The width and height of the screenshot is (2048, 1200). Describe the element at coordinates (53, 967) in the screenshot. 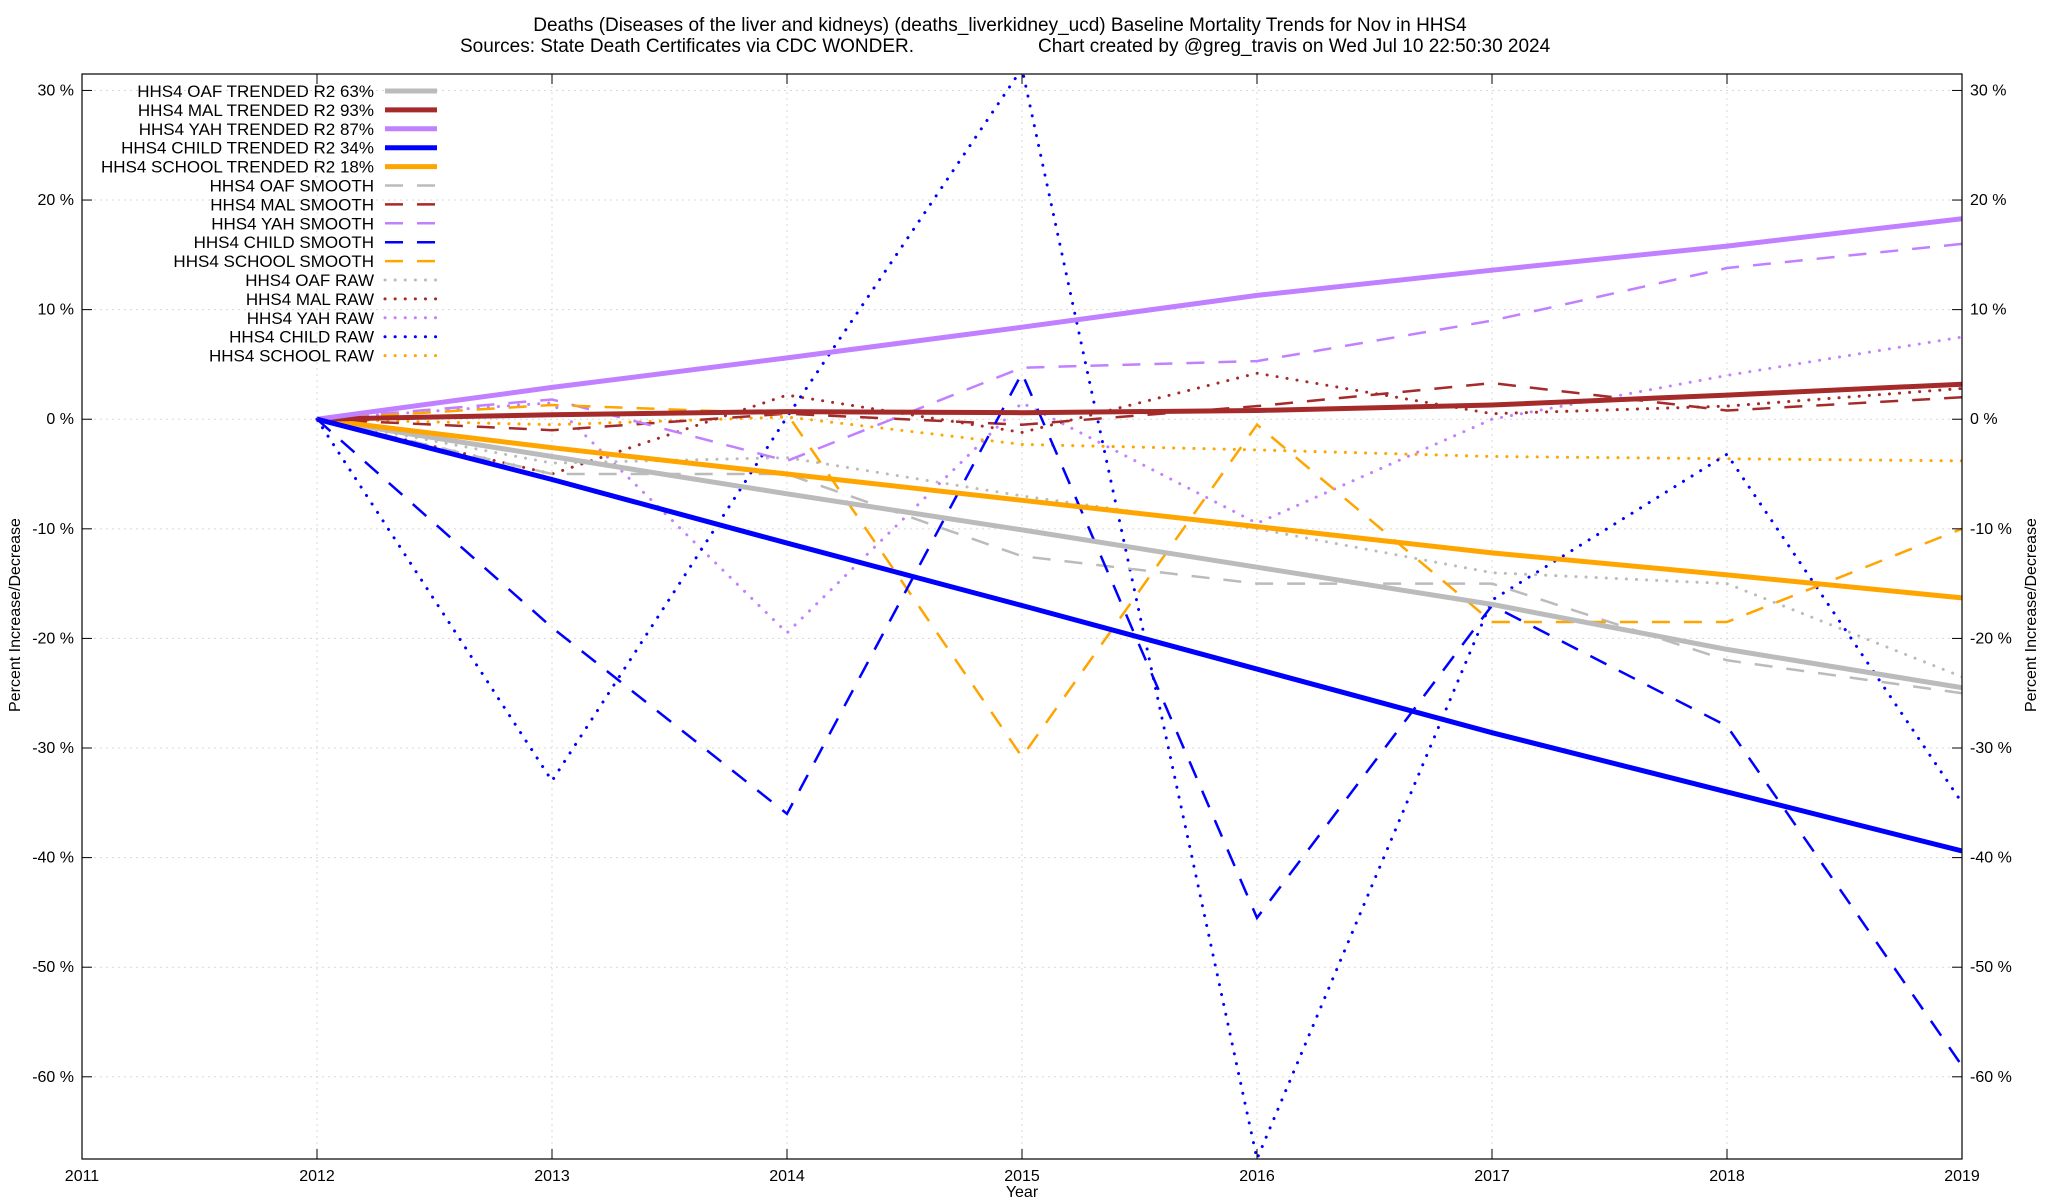

I see `y-tick-label-left: -50 %` at that location.